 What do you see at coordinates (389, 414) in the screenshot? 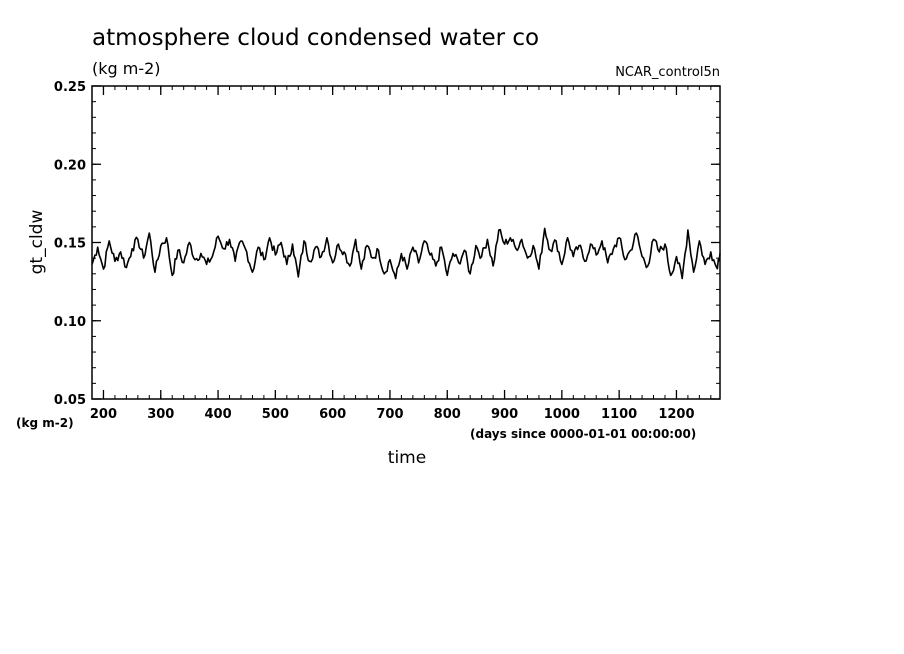
I see `x-tick-label: 700` at bounding box center [389, 414].